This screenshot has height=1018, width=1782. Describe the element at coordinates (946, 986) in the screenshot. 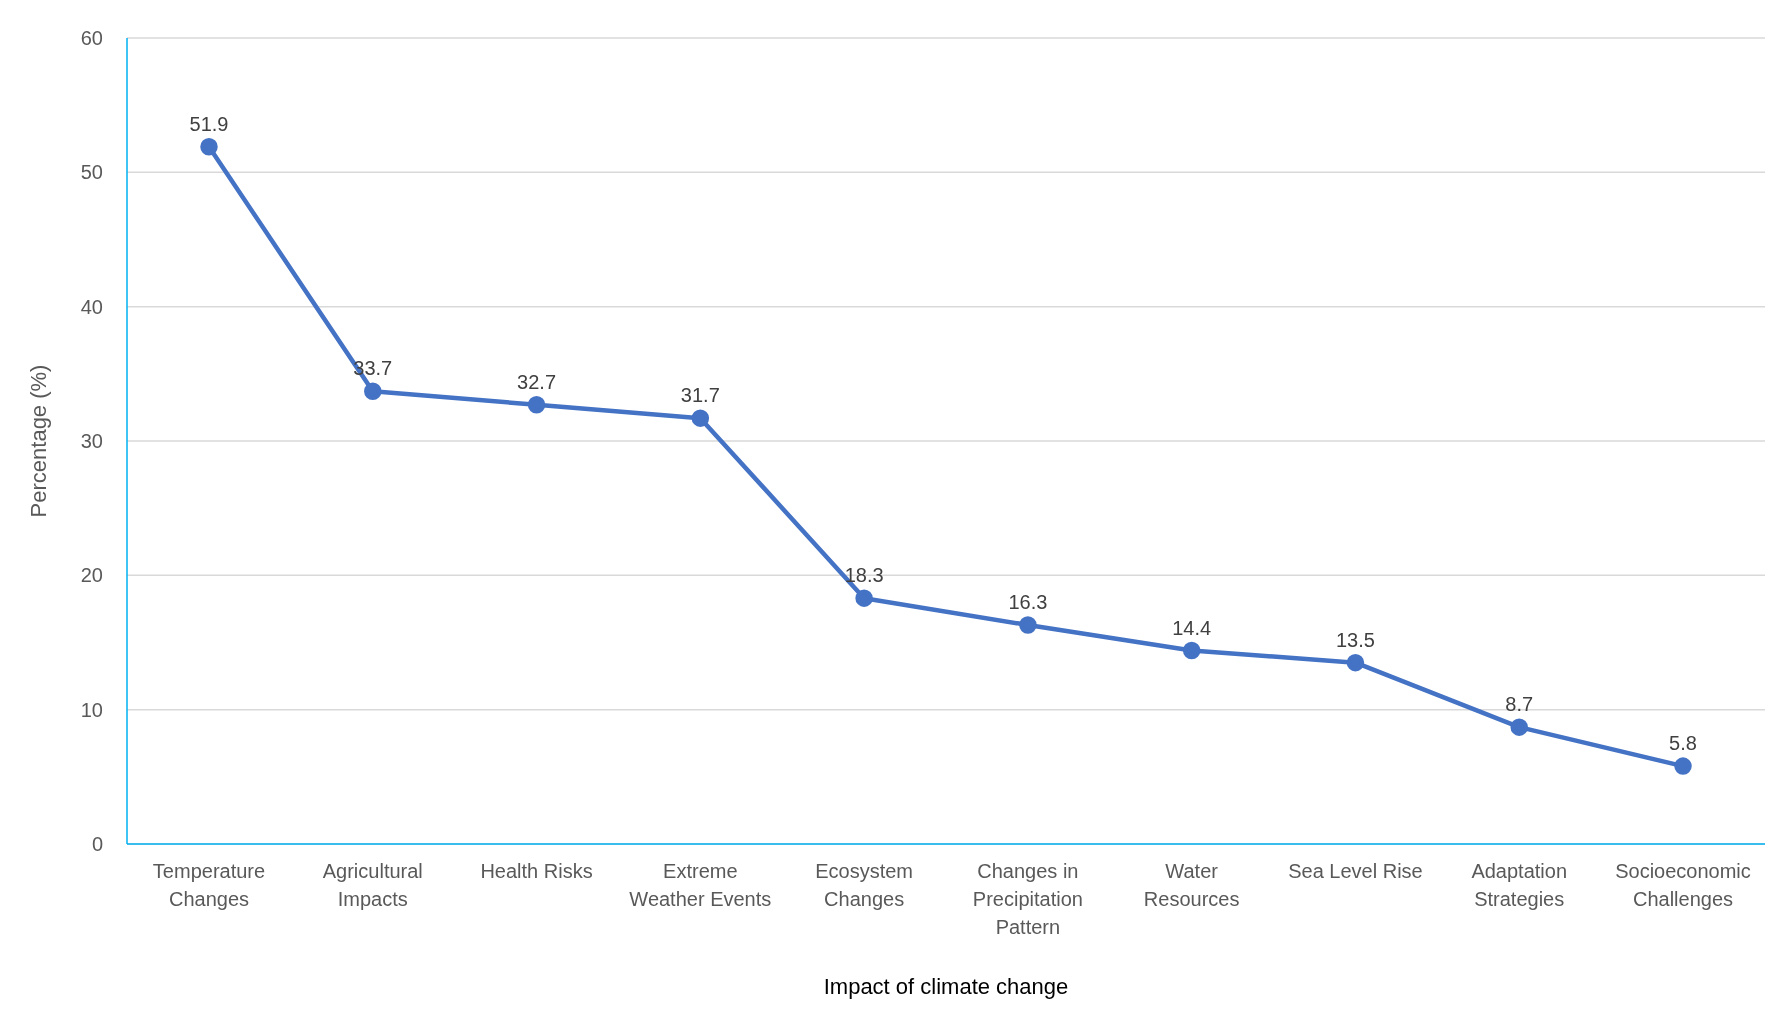

I see `x-axis-title: Impact of climate change` at that location.